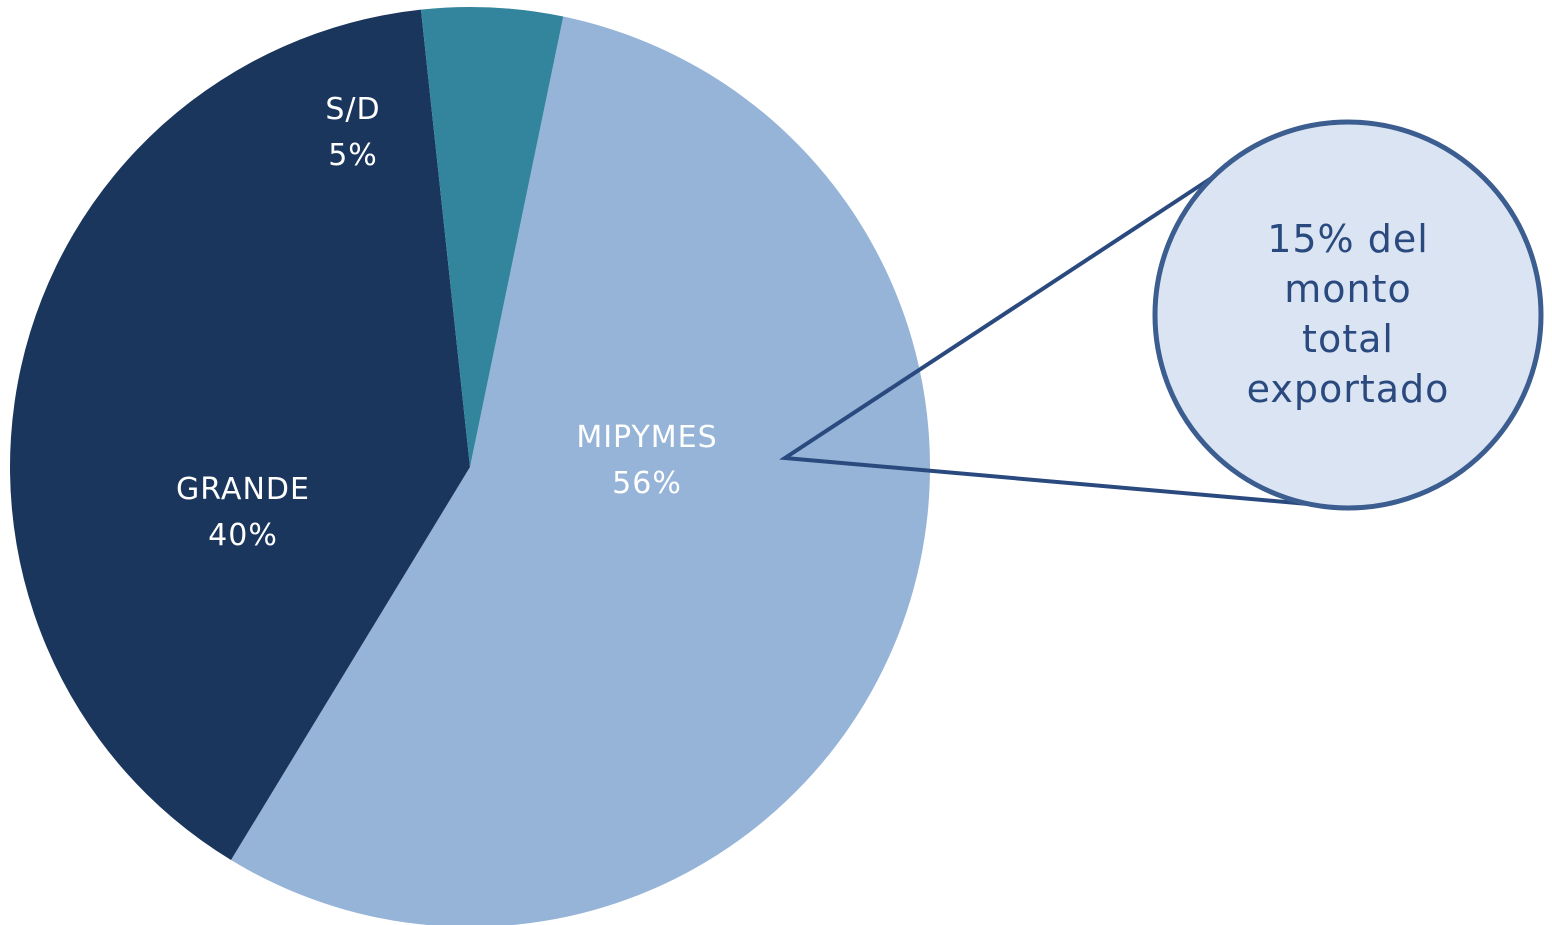 This screenshot has height=925, width=1552. What do you see at coordinates (1348, 315) in the screenshot?
I see `callout-bubble` at bounding box center [1348, 315].